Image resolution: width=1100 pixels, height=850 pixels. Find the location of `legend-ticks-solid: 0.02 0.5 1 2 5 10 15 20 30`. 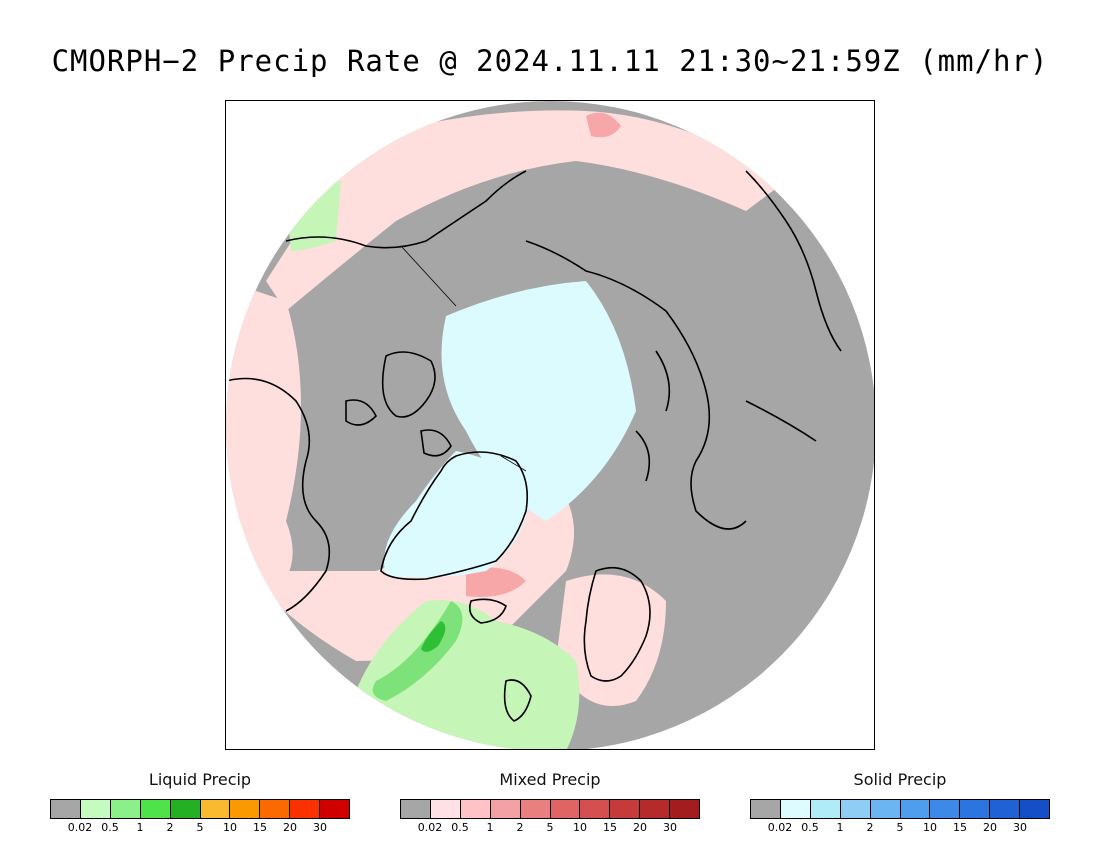

legend-ticks-solid: 0.02 0.5 1 2 5 10 15 20 30 is located at coordinates (900, 829).